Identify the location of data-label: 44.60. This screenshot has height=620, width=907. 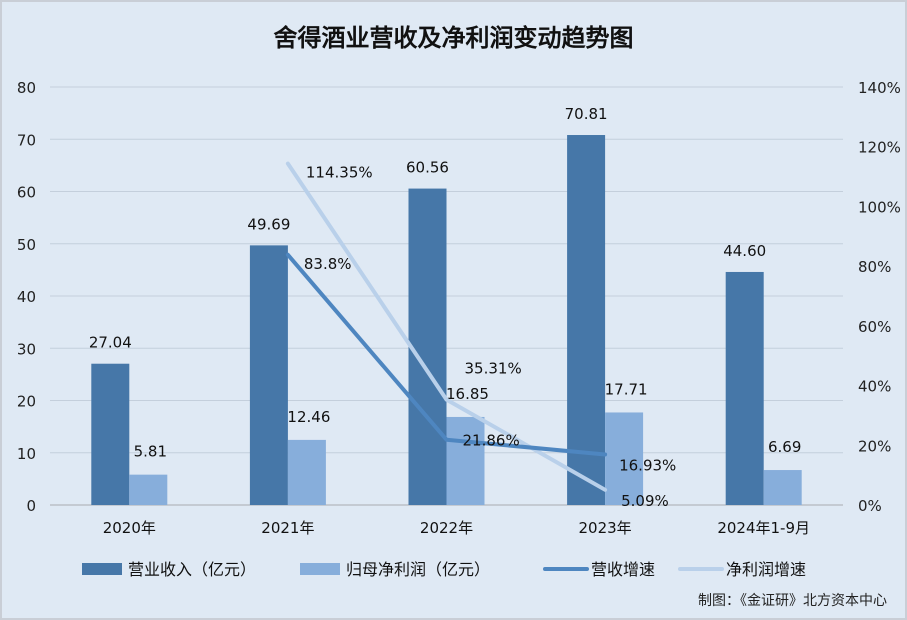
(744, 251).